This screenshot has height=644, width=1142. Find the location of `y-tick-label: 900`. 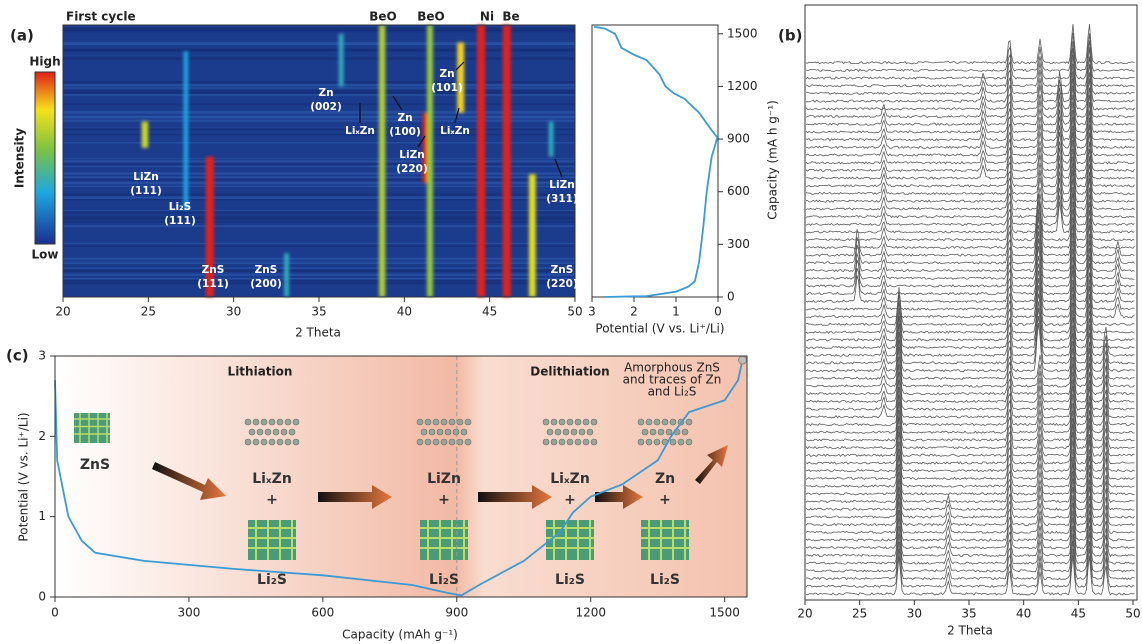

y-tick-label: 900 is located at coordinates (738, 139).